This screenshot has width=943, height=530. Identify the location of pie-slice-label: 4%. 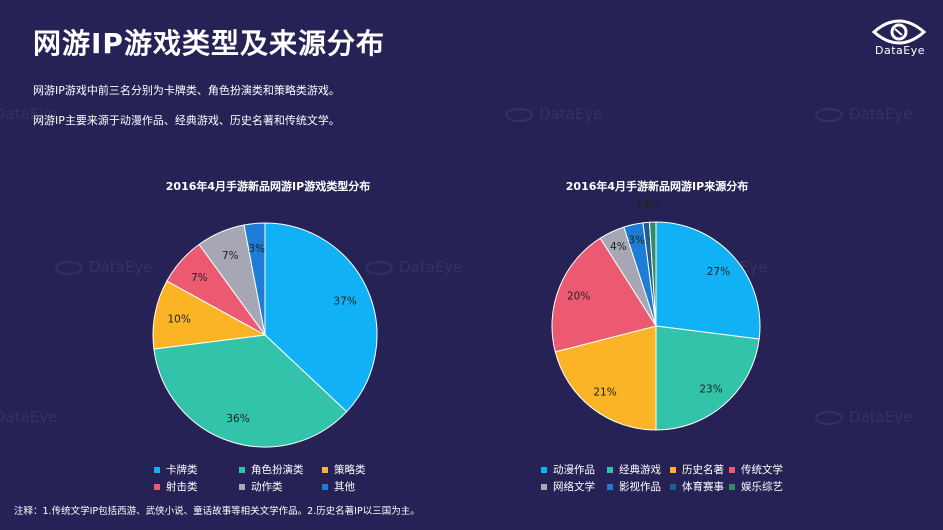
(618, 247).